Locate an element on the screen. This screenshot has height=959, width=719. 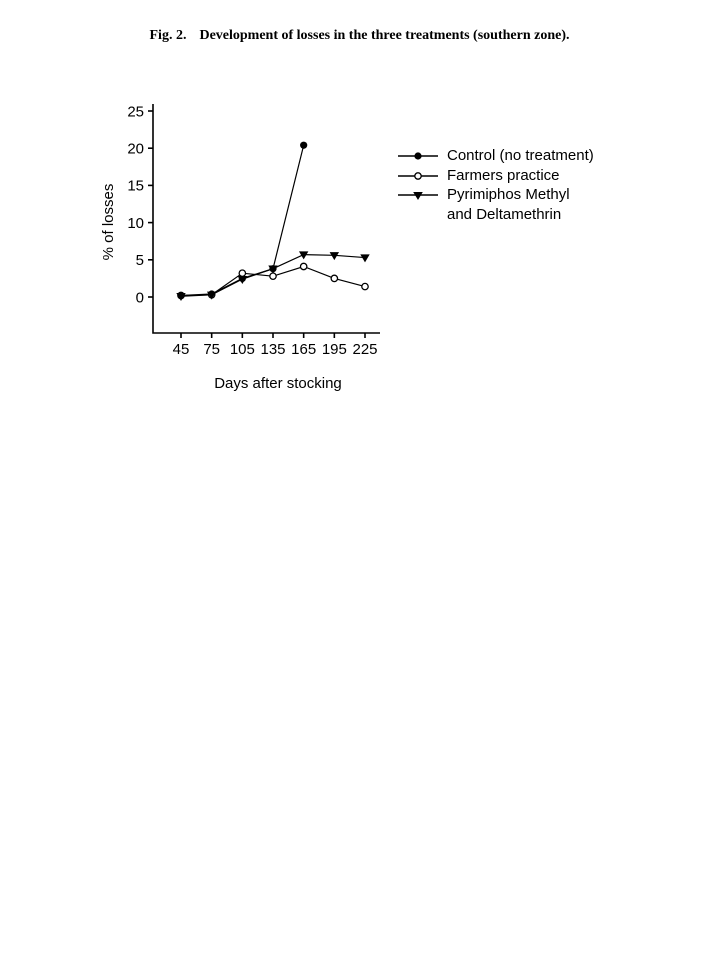
y-axis-title: % of losses is located at coordinates (108, 222).